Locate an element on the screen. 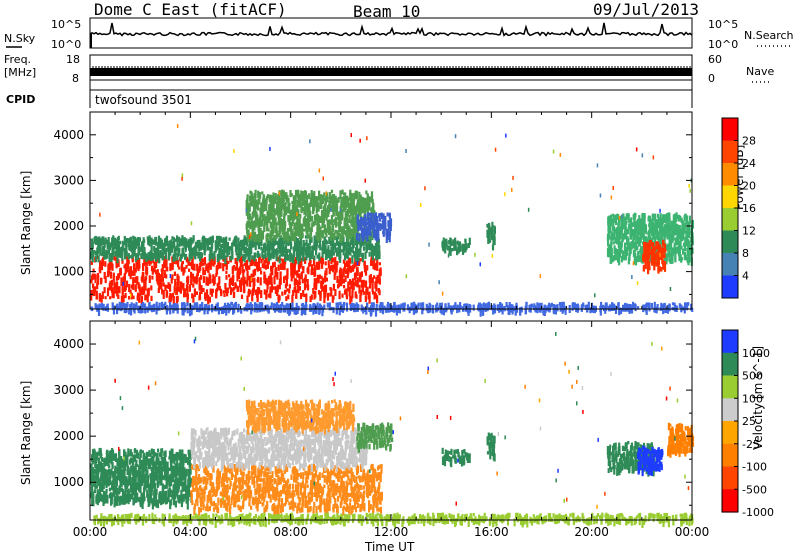 Image resolution: width=800 pixels, height=554 pixels. power-colorbar-tick-label: 28 is located at coordinates (749, 141).